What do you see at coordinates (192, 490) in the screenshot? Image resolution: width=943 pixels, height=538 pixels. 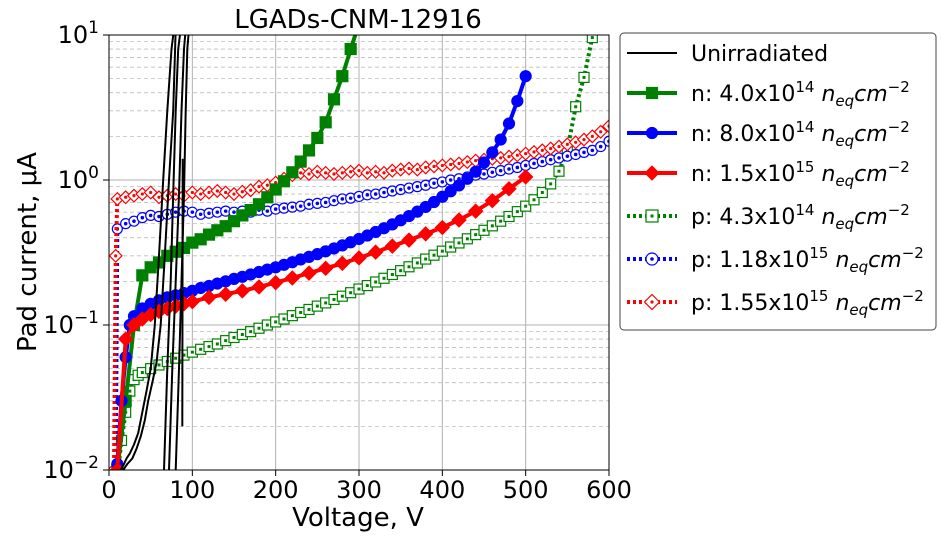 I see `x-tick-label: 100` at bounding box center [192, 490].